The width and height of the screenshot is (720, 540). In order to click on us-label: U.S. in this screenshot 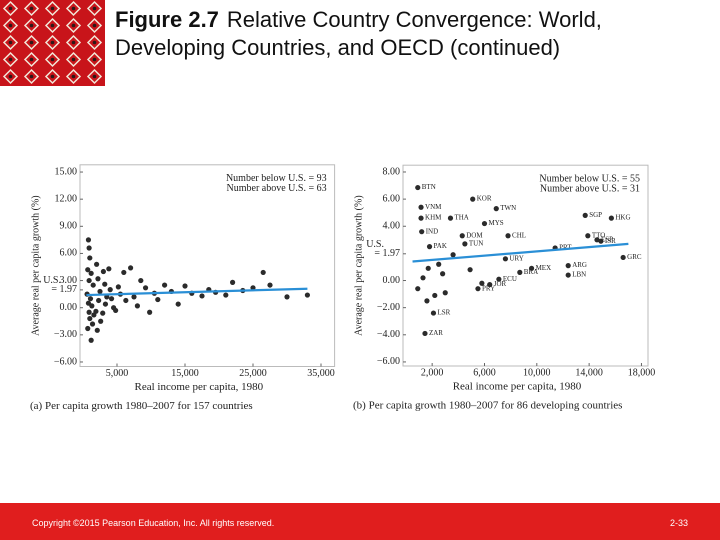, I will do `click(375, 244)`.